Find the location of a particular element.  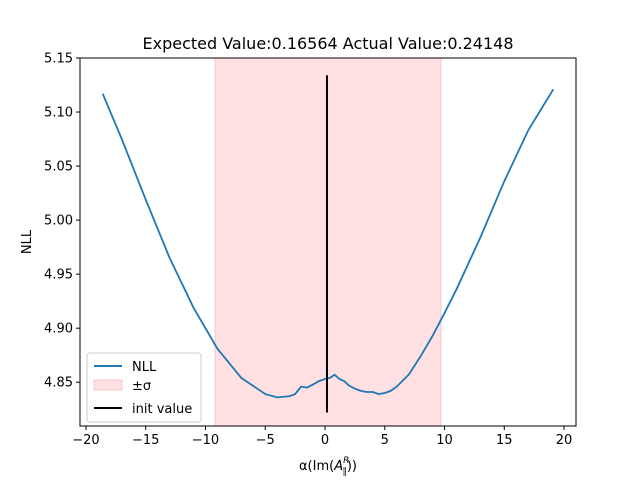

y-tick-label: 5.15 is located at coordinates (58, 59).